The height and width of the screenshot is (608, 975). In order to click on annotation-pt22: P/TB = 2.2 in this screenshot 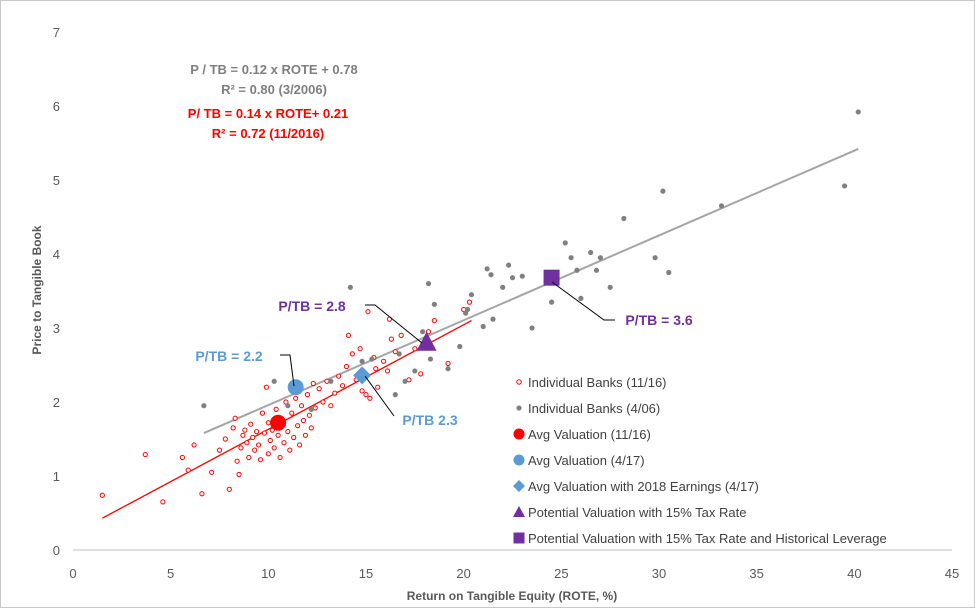, I will do `click(229, 356)`.